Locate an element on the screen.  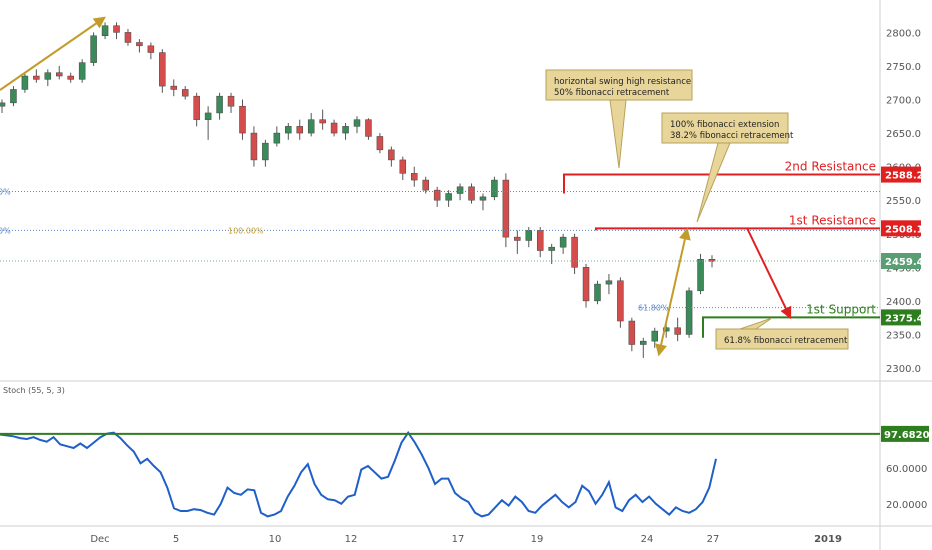
level-label-2nd-resistance: 2nd Resistance is located at coordinates (830, 167).